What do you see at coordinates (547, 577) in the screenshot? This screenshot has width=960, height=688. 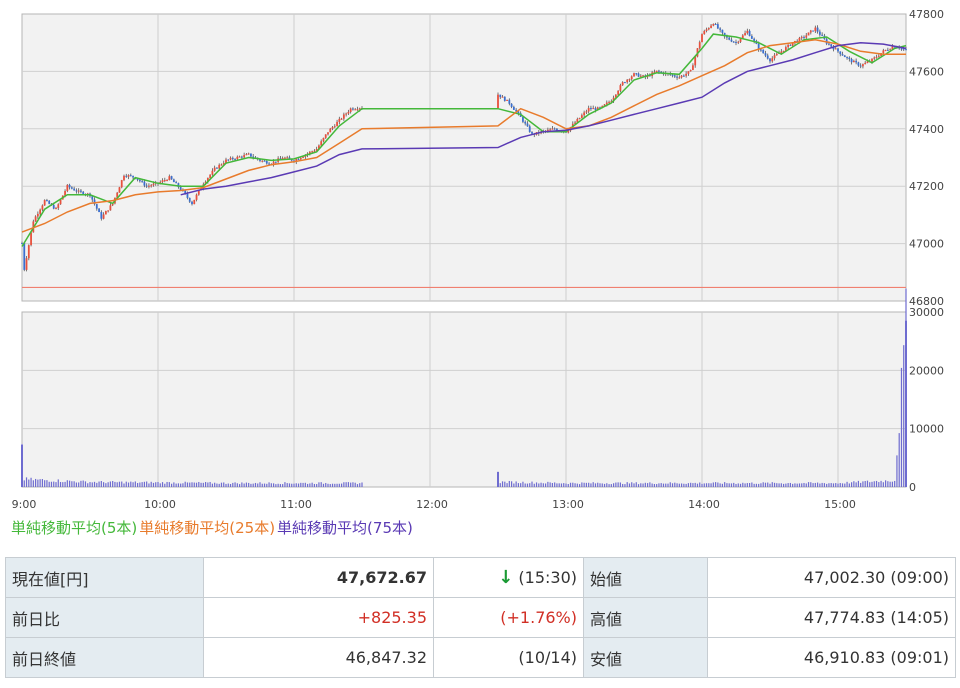 I see `current-price-time: (15:30)` at bounding box center [547, 577].